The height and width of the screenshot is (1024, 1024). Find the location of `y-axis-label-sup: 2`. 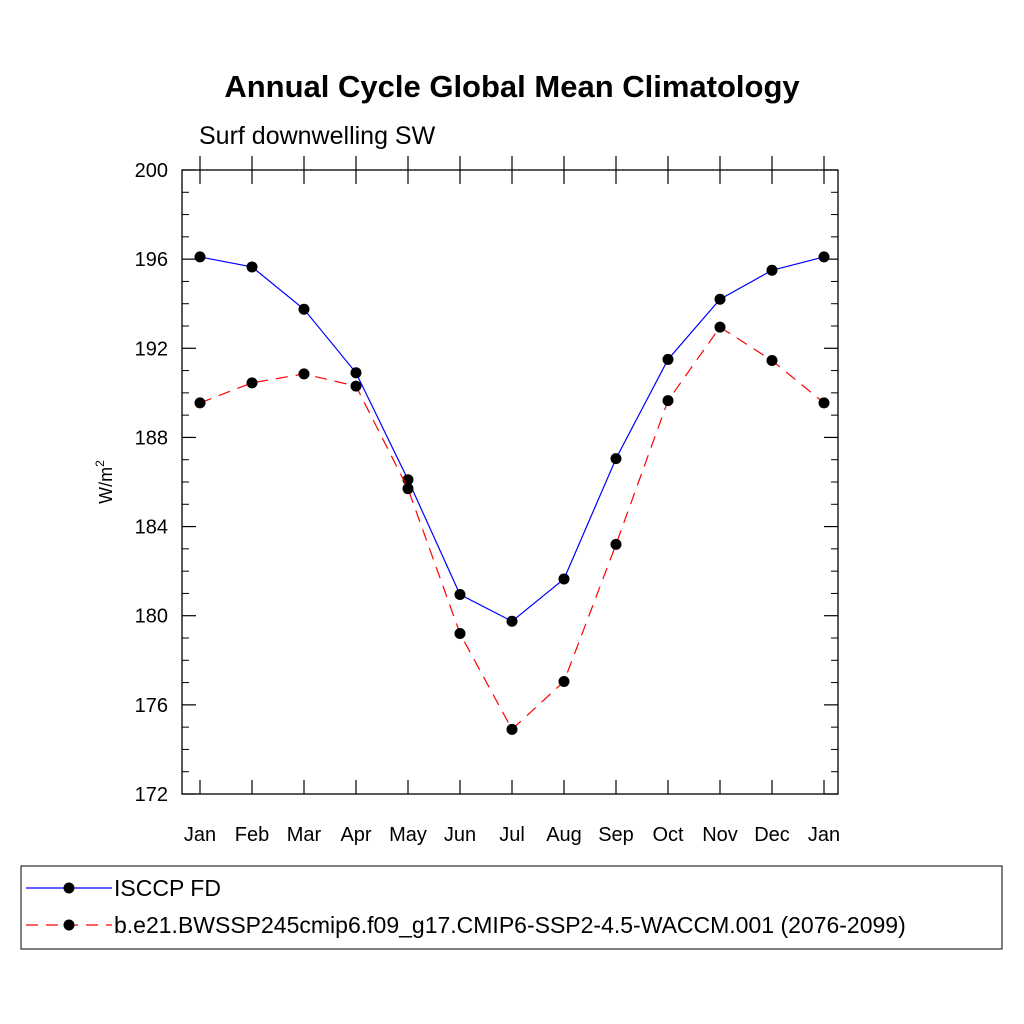

y-axis-label-sup: 2 is located at coordinates (100, 463).